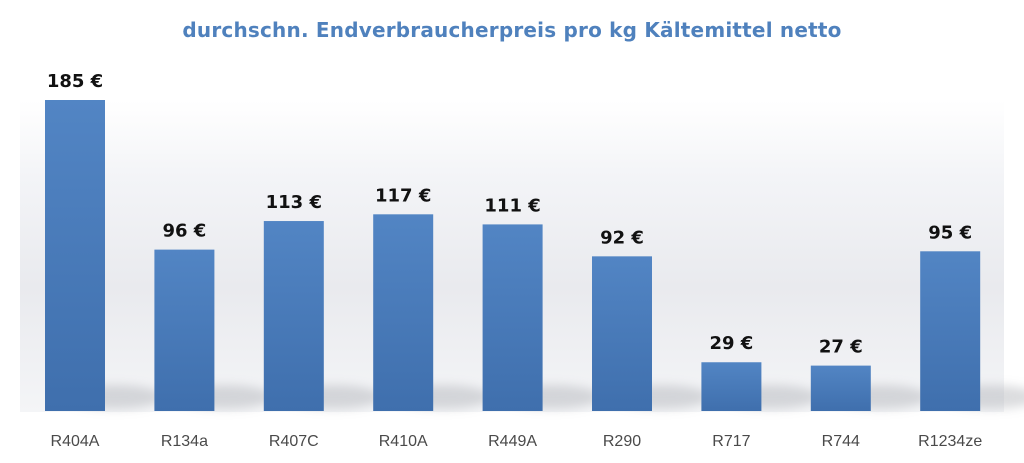 This screenshot has width=1024, height=463. I want to click on category-label-r744: R744, so click(841, 441).